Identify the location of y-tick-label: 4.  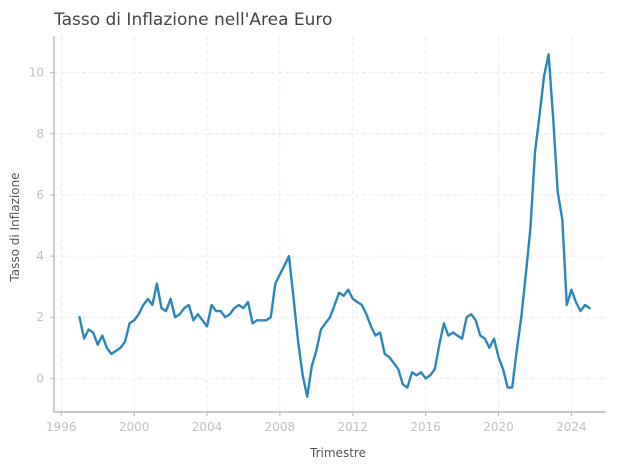
(40, 256).